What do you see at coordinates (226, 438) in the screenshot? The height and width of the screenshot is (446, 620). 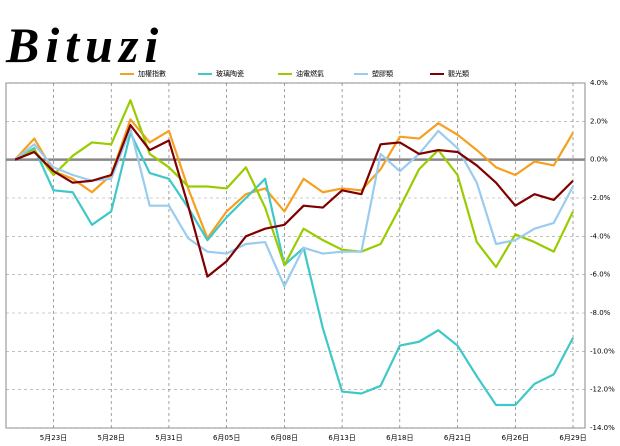 I see `x-tick-label: 6月05日` at bounding box center [226, 438].